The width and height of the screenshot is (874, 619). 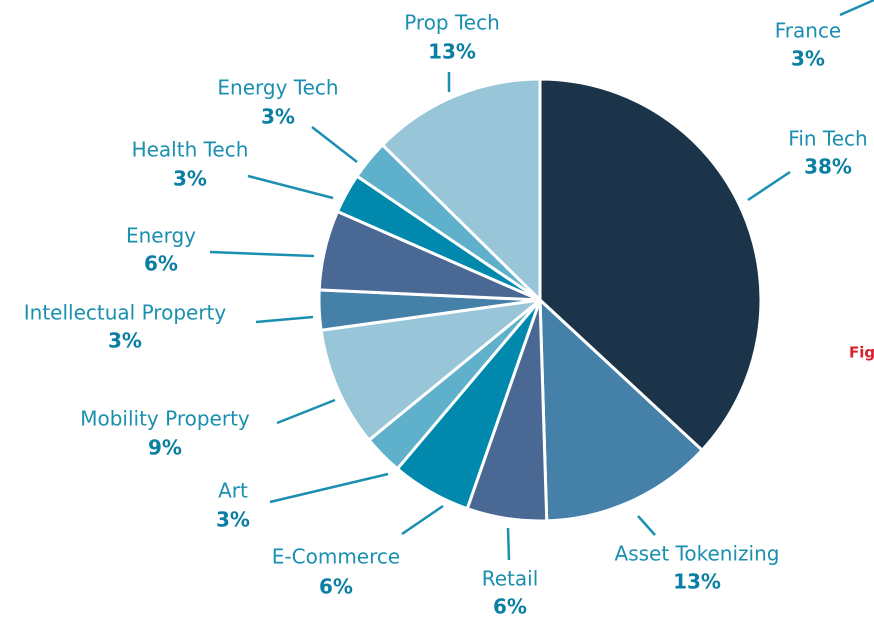 What do you see at coordinates (808, 59) in the screenshot?
I see `annotation: 3%` at bounding box center [808, 59].